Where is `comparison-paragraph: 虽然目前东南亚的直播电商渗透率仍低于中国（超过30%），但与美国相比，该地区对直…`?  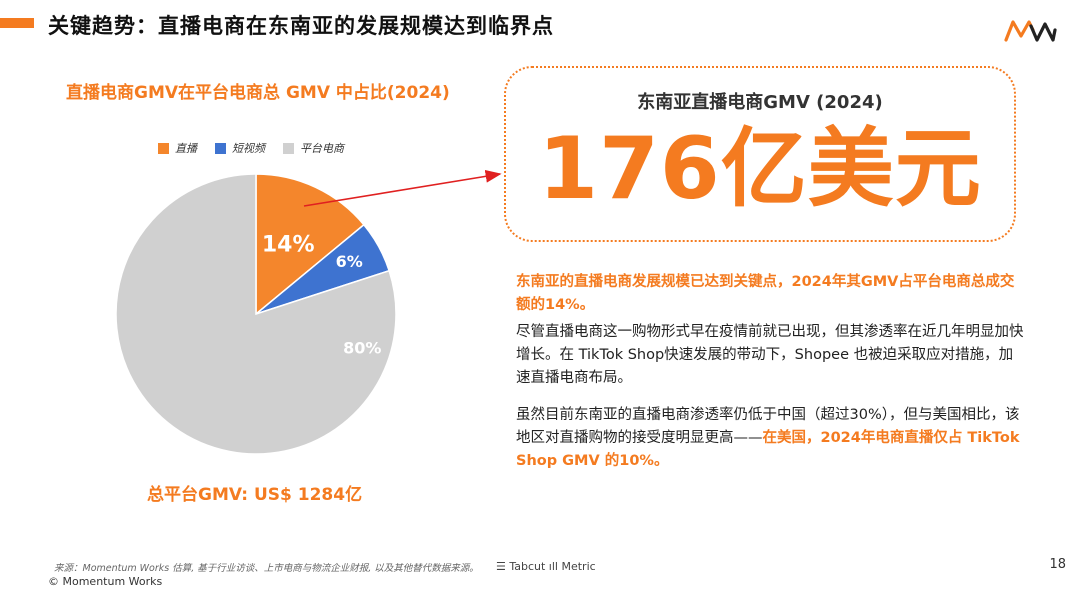 comparison-paragraph: 虽然目前东南亚的直播电商渗透率仍低于中国（超过30%），但与美国相比，该地区对直… is located at coordinates (770, 438).